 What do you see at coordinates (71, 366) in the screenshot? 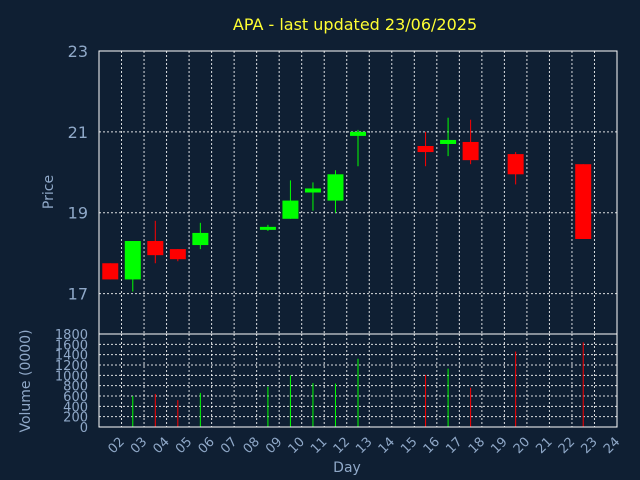
I see `volume-tick-label: 1200` at bounding box center [71, 366].